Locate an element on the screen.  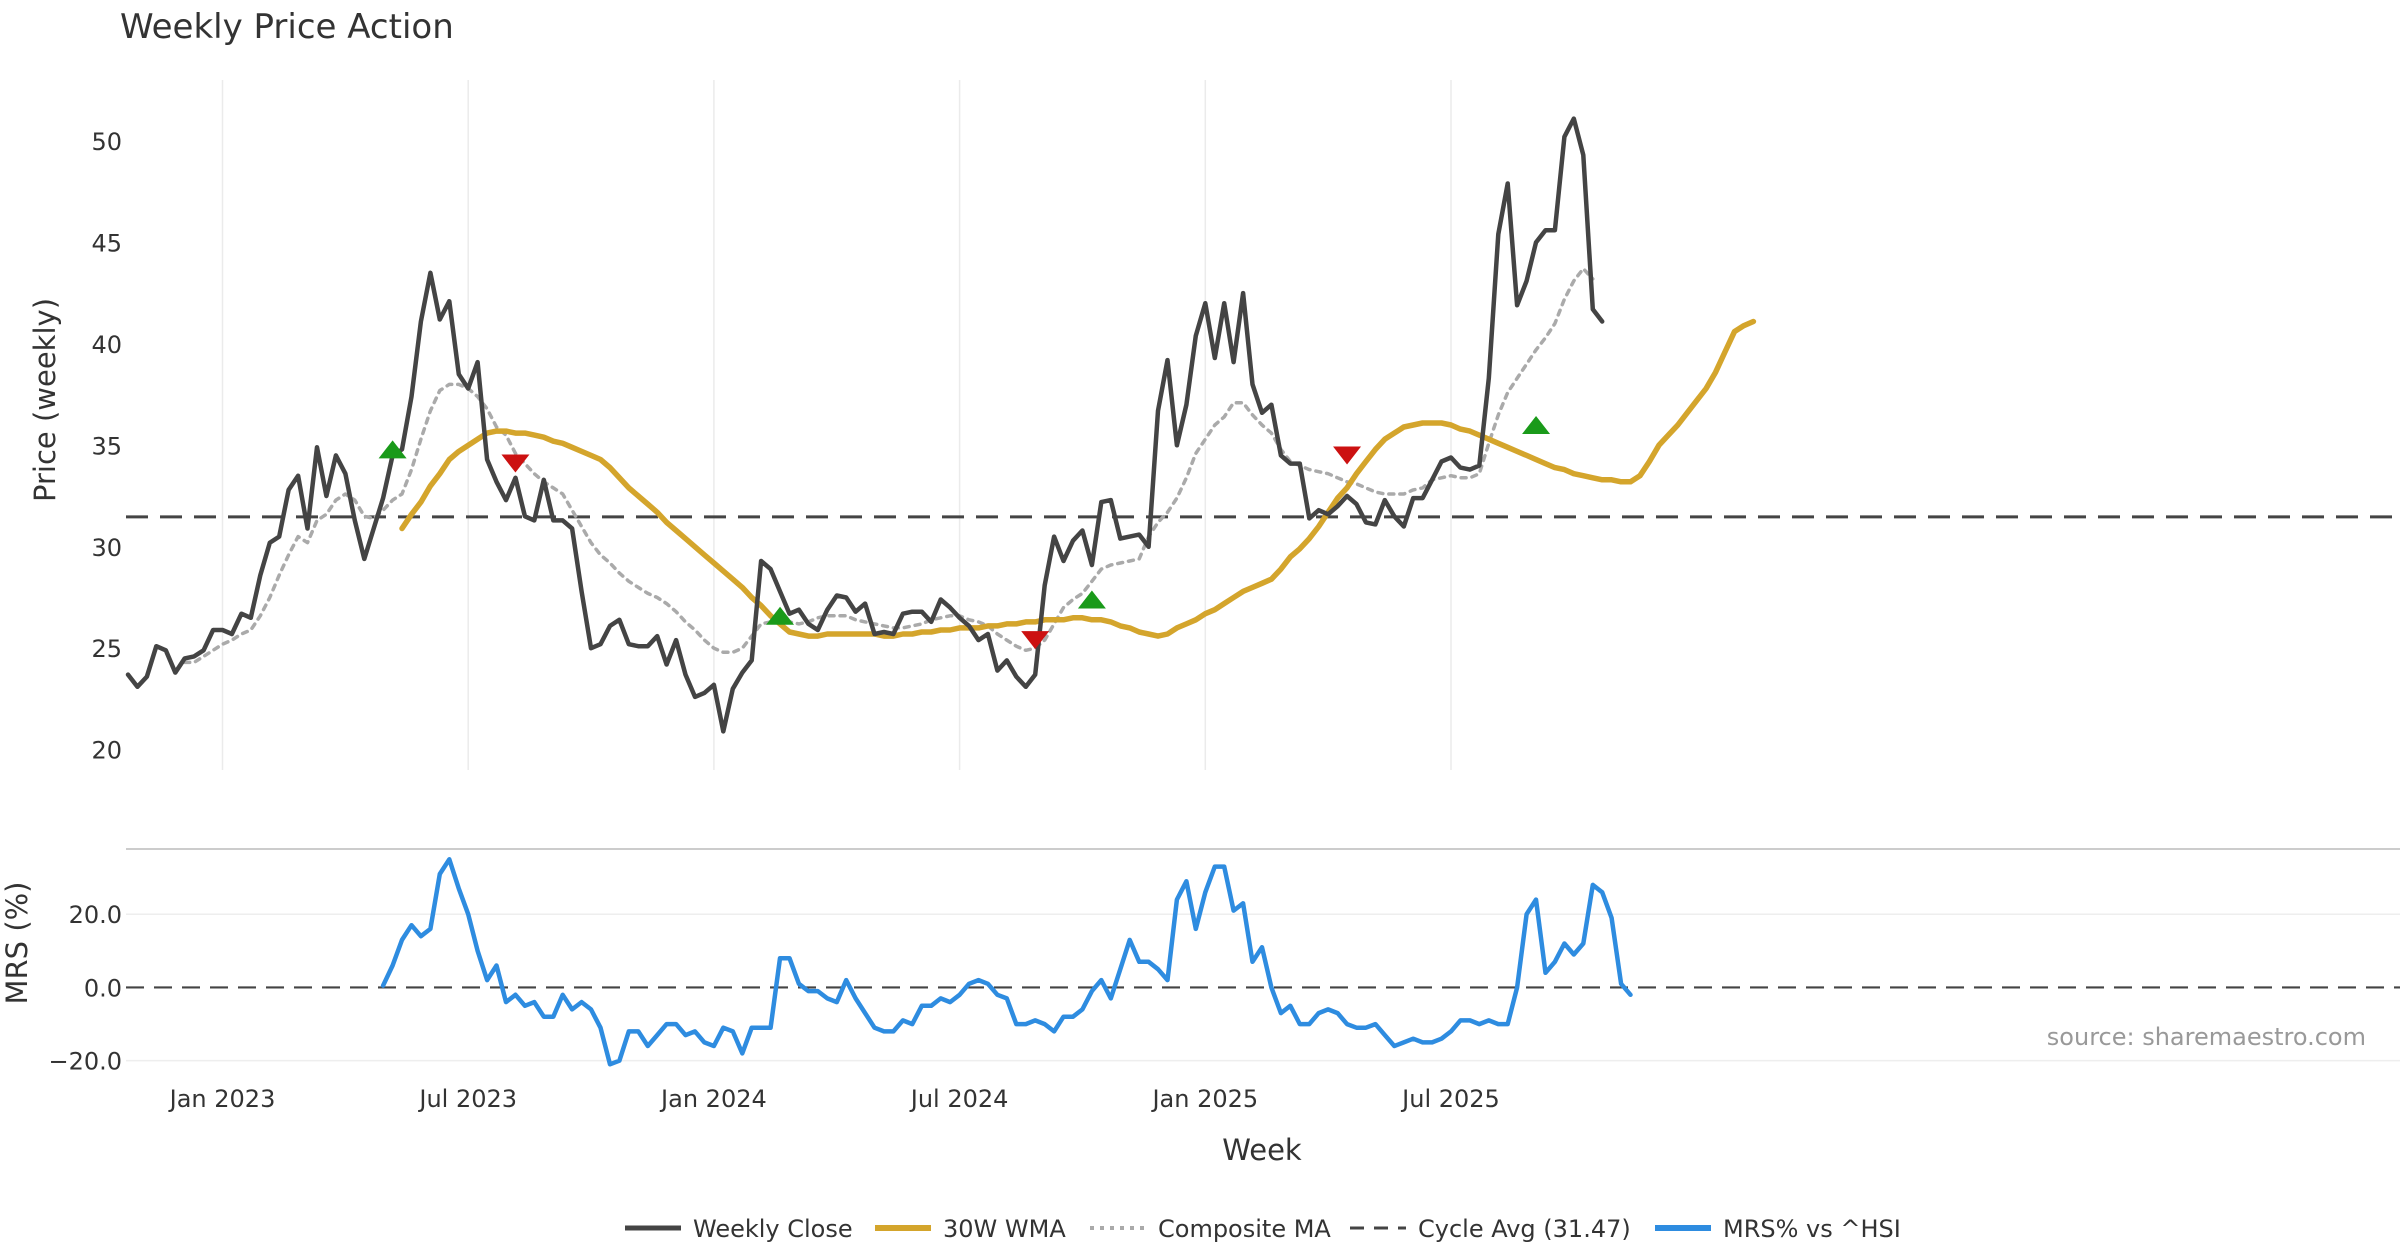
price-axis-label: Price (weekly) is located at coordinates (45, 400).